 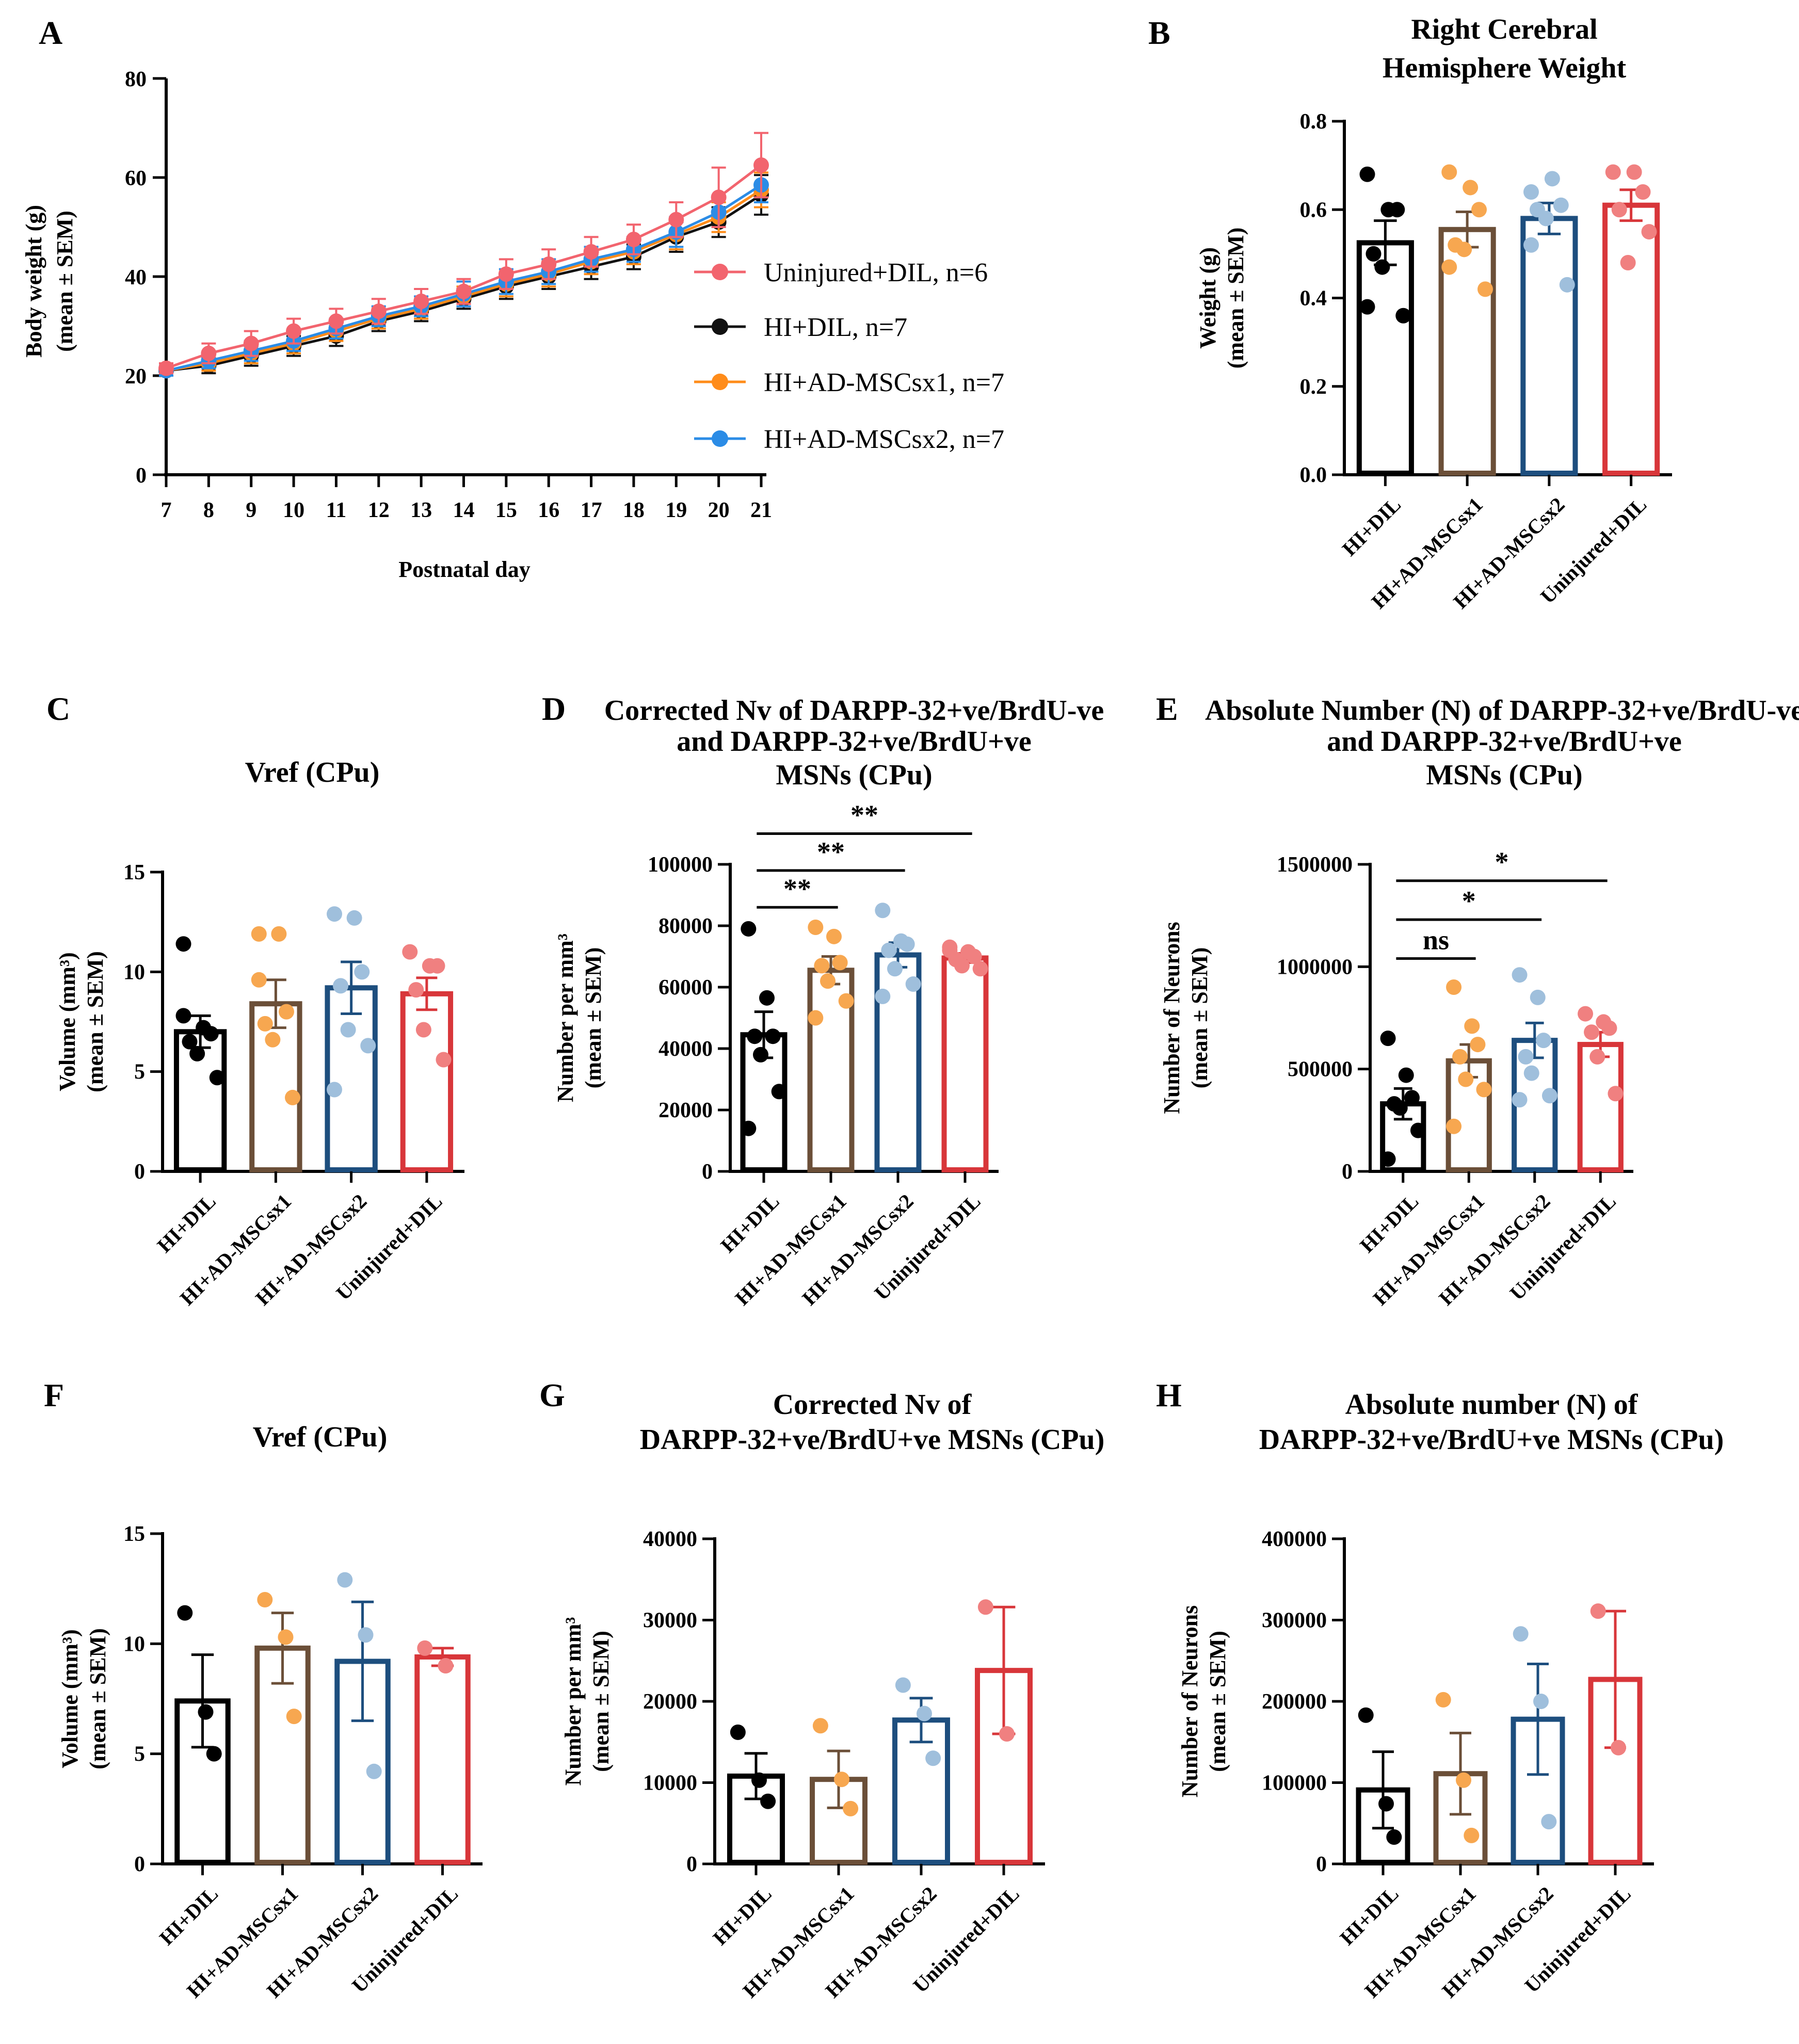 I want to click on panel-label-f: F, so click(x=54, y=1395).